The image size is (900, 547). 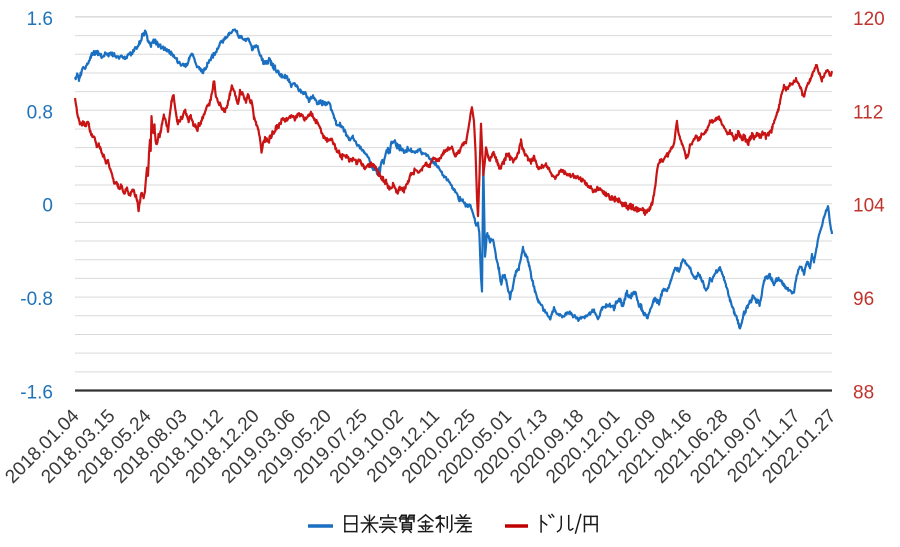 What do you see at coordinates (868, 112) in the screenshot?
I see `svg-text: 112` at bounding box center [868, 112].